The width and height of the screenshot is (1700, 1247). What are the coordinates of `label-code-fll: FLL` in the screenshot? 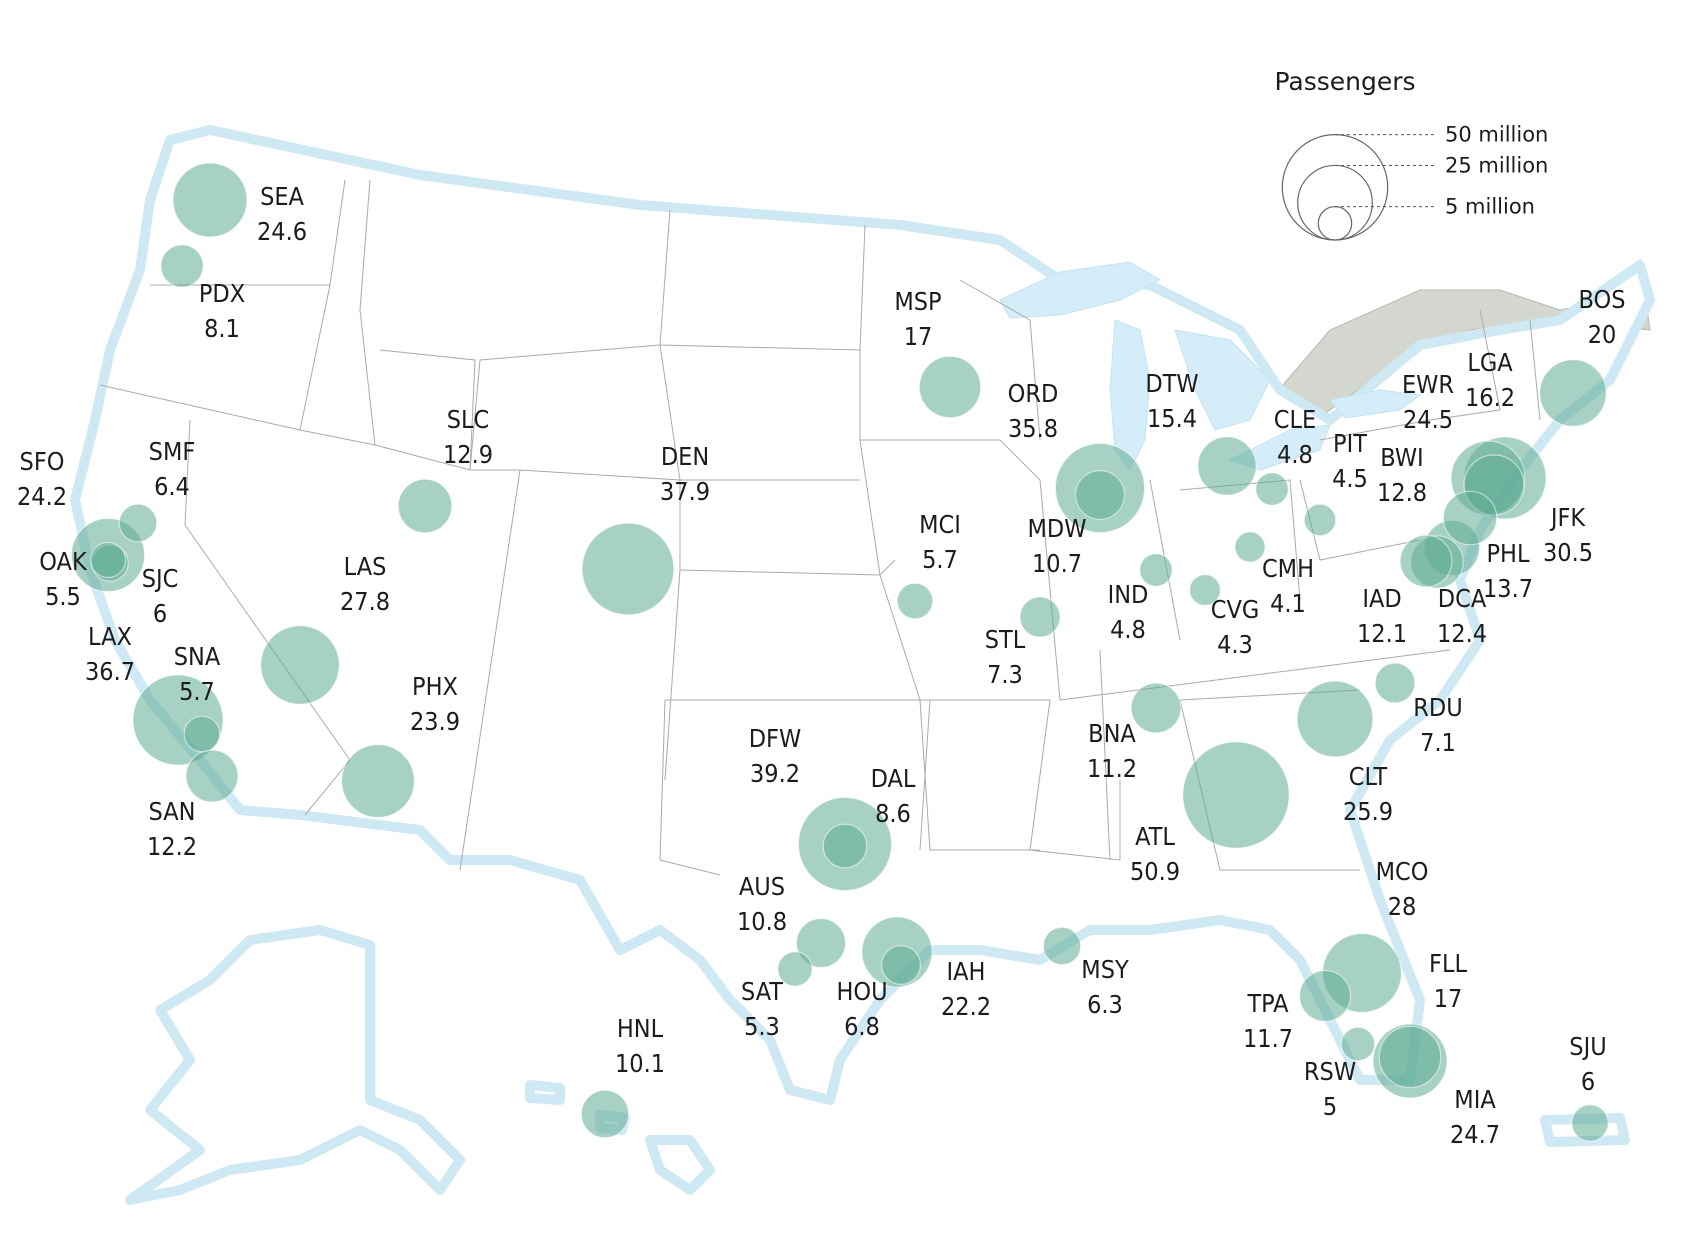 It's located at (1448, 963).